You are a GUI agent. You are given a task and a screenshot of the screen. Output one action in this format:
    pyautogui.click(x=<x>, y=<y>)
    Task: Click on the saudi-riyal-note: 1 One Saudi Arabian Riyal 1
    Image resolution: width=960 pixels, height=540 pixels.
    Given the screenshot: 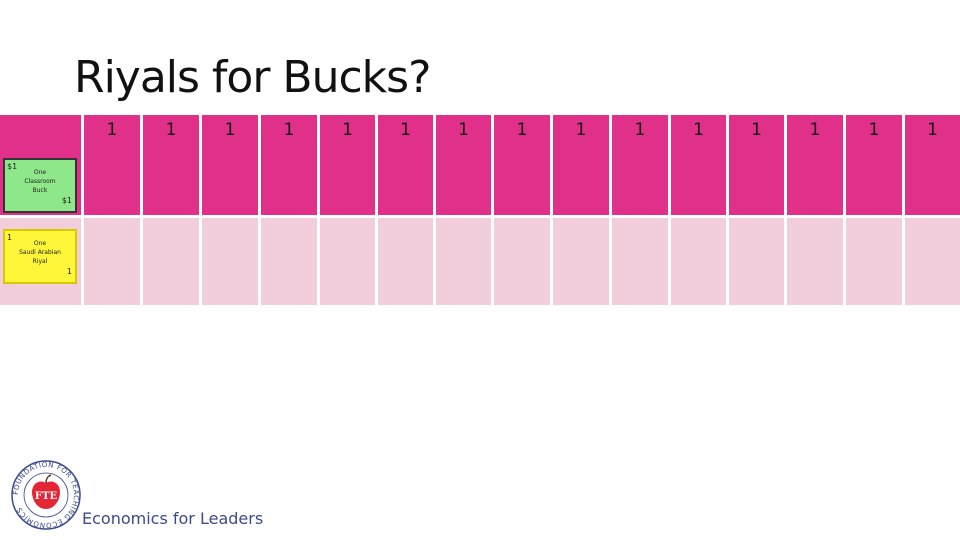 What is the action you would take?
    pyautogui.click(x=40, y=256)
    